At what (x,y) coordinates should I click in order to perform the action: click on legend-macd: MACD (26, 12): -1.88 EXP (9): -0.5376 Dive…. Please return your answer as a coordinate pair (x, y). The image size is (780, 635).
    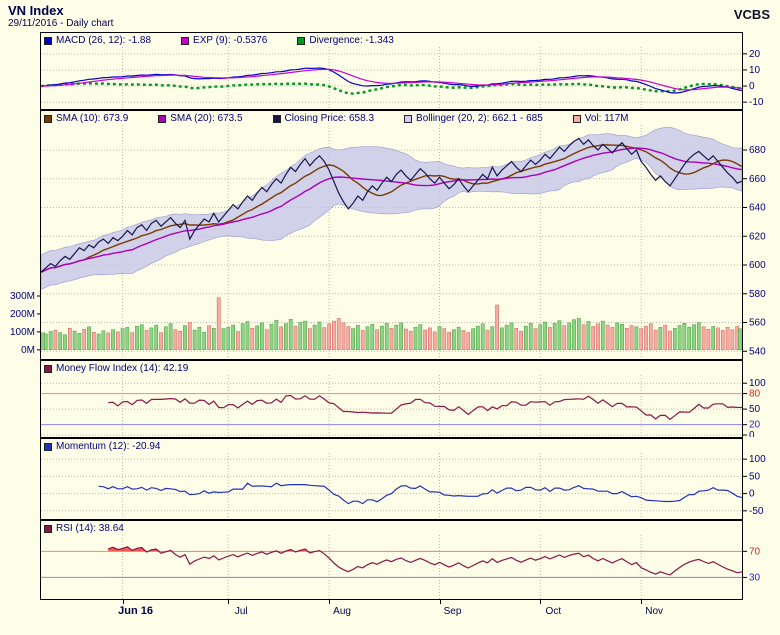
    Looking at the image, I should click on (219, 40).